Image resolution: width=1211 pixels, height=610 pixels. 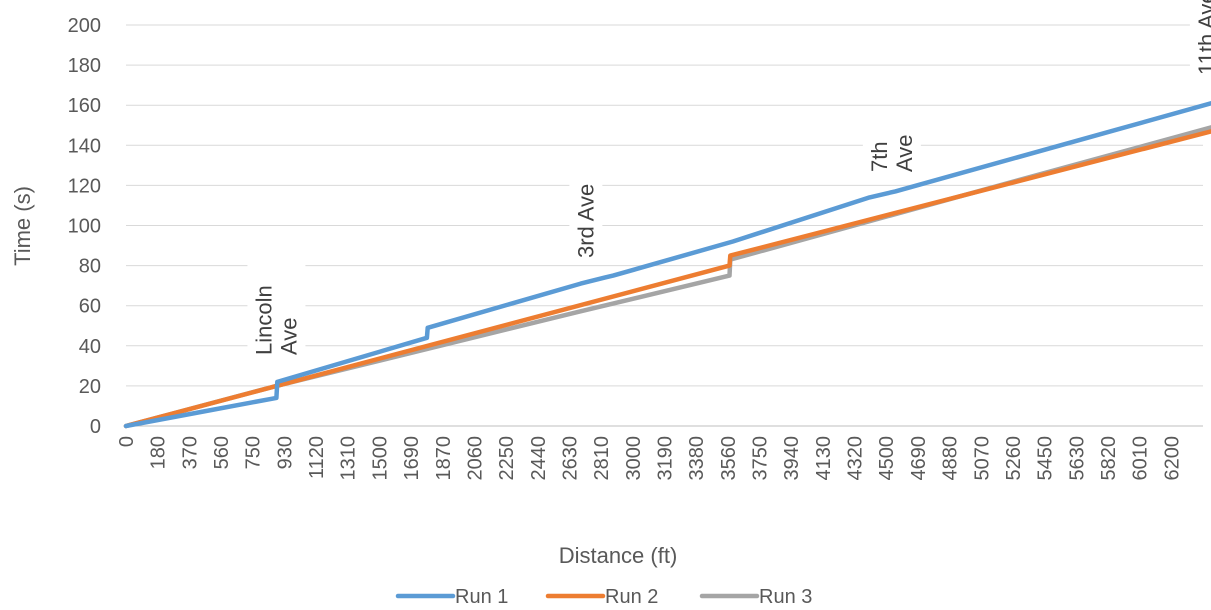 I want to click on y-tick-label: 140, so click(x=84, y=146).